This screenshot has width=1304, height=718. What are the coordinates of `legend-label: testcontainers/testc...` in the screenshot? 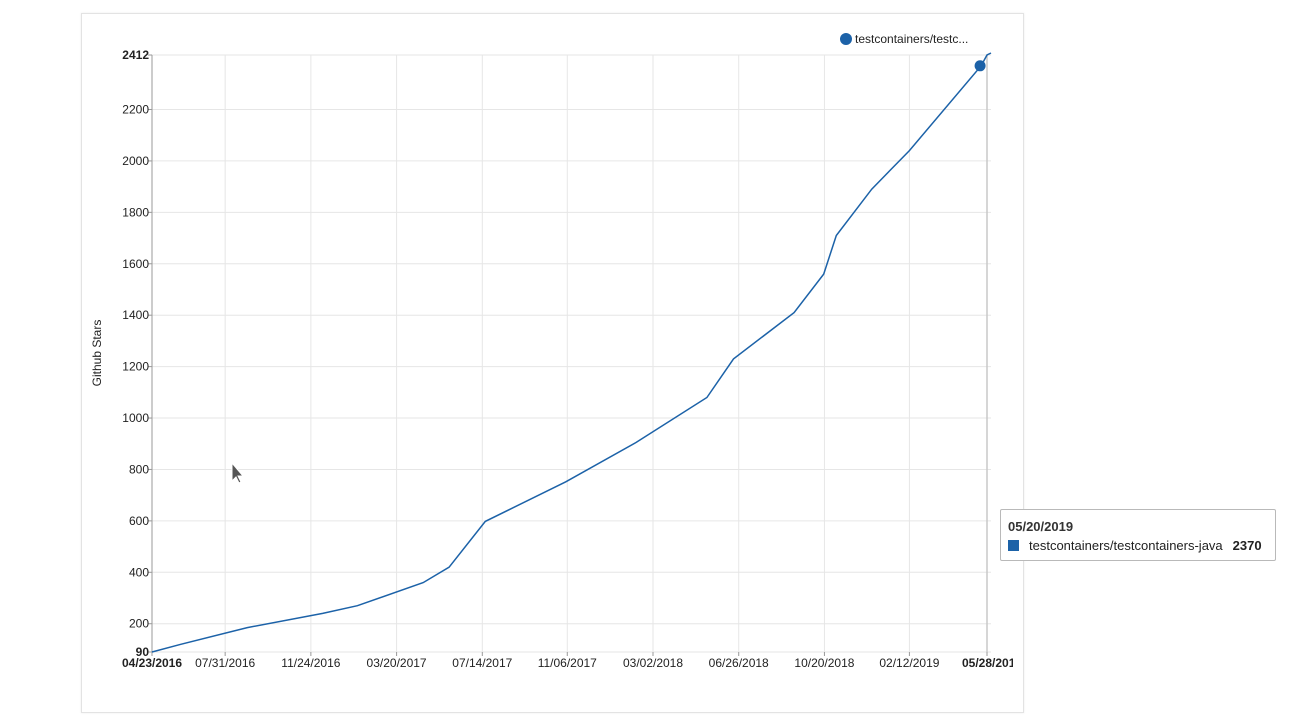 It's located at (911, 39).